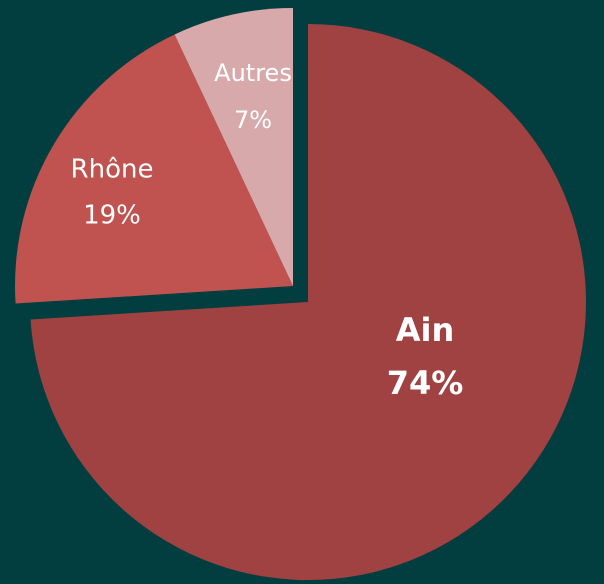  I want to click on slice-value-label: 74%, so click(425, 383).